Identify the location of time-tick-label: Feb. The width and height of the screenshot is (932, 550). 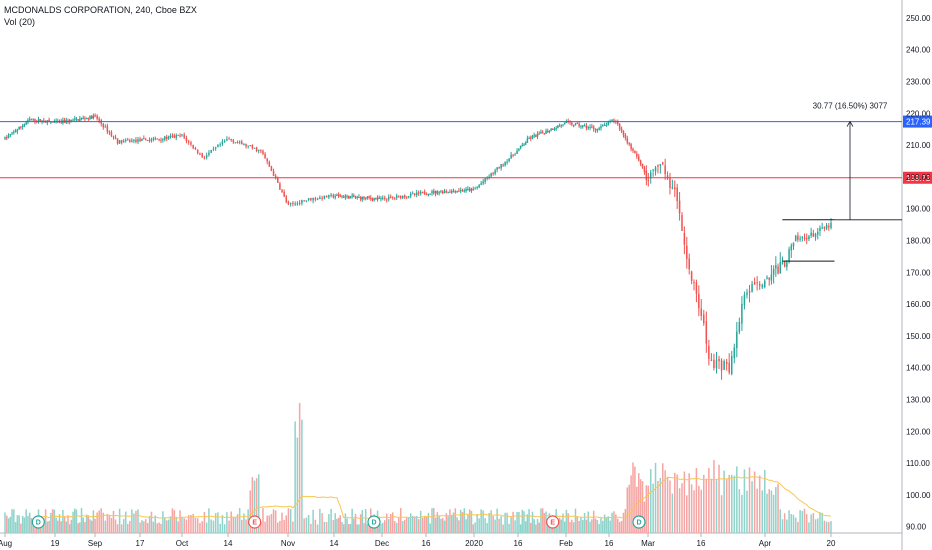
(566, 543).